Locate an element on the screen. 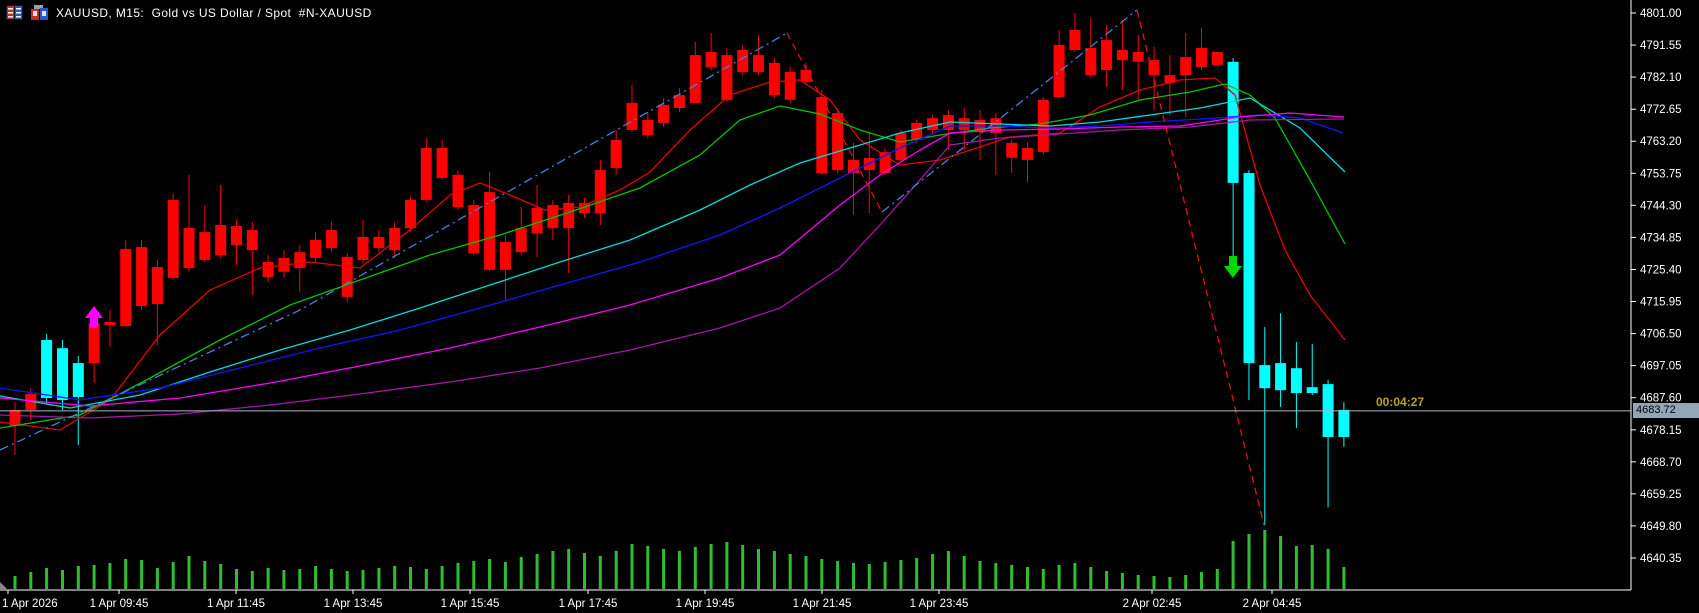 This screenshot has height=613, width=1699. price-tick-label: 4715.95 is located at coordinates (1661, 303).